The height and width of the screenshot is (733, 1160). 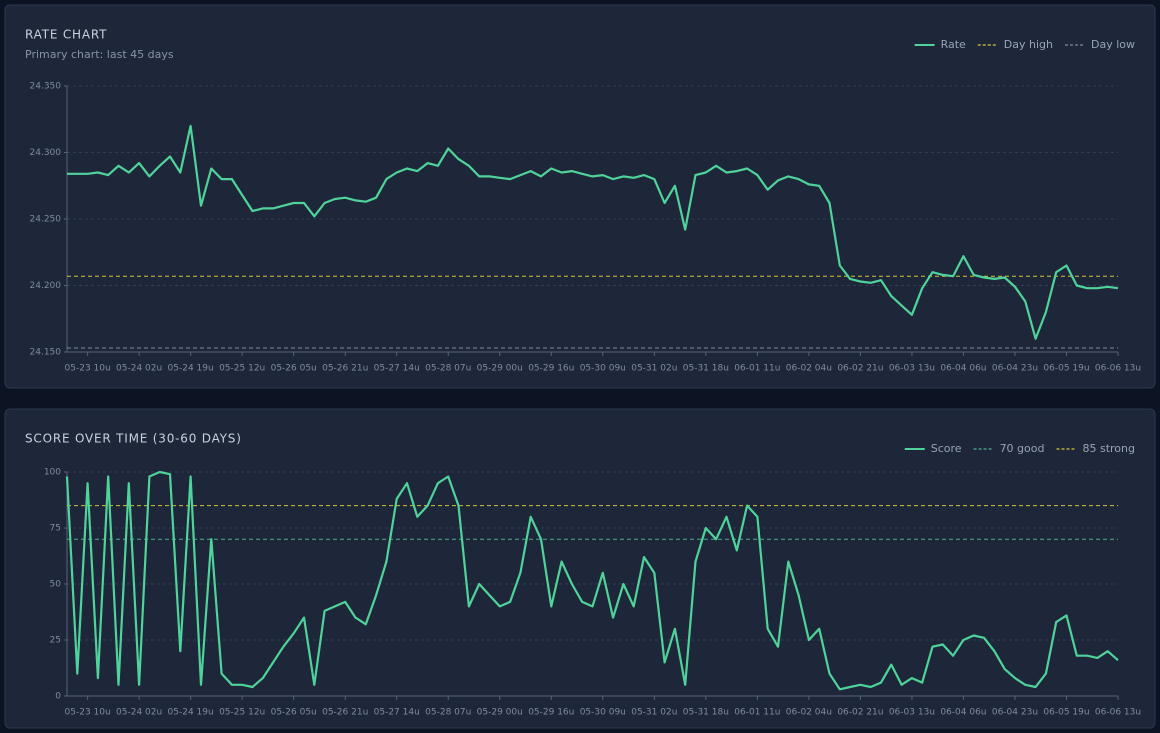 What do you see at coordinates (52, 473) in the screenshot?
I see `y-tick-label: 100` at bounding box center [52, 473].